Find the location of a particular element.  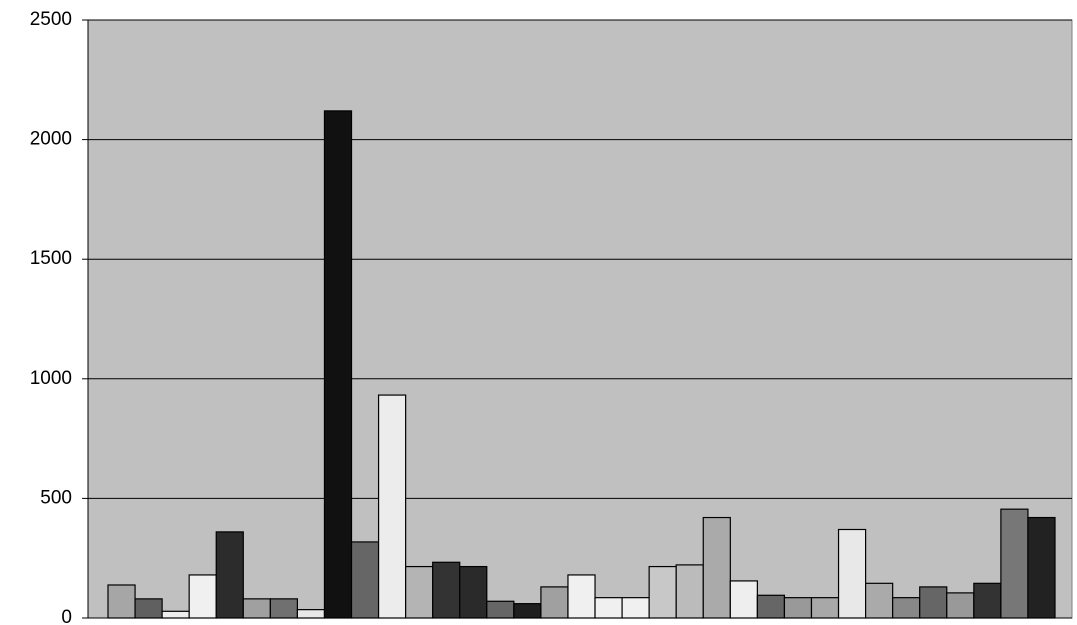

y-tick-label: 1500 is located at coordinates (51, 258).